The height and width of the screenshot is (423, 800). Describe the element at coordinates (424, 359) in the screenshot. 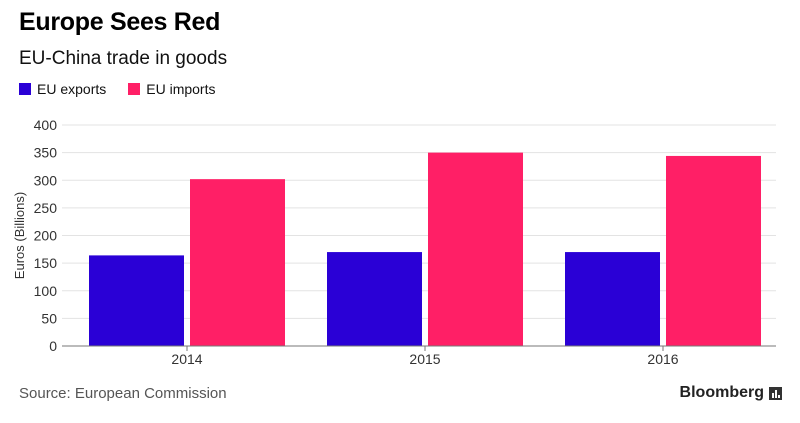

I see `x-tick-label: 2015` at that location.